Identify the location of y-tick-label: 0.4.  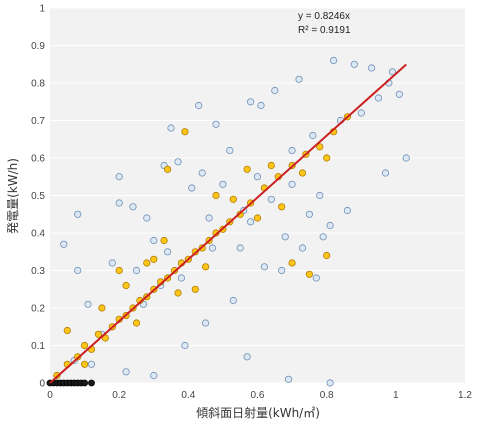
(38, 234).